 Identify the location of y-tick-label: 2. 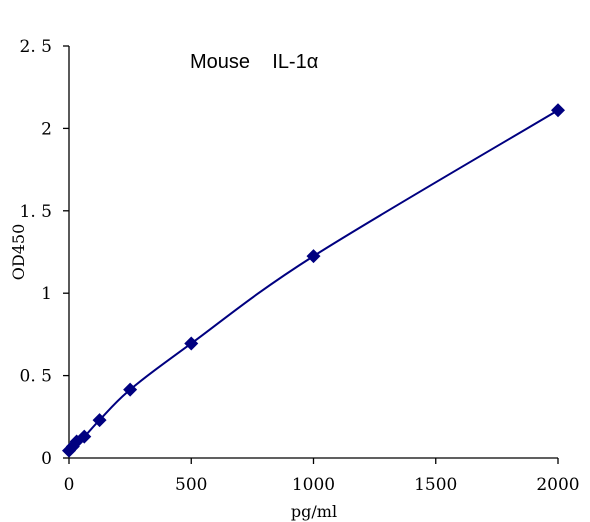
(46, 129).